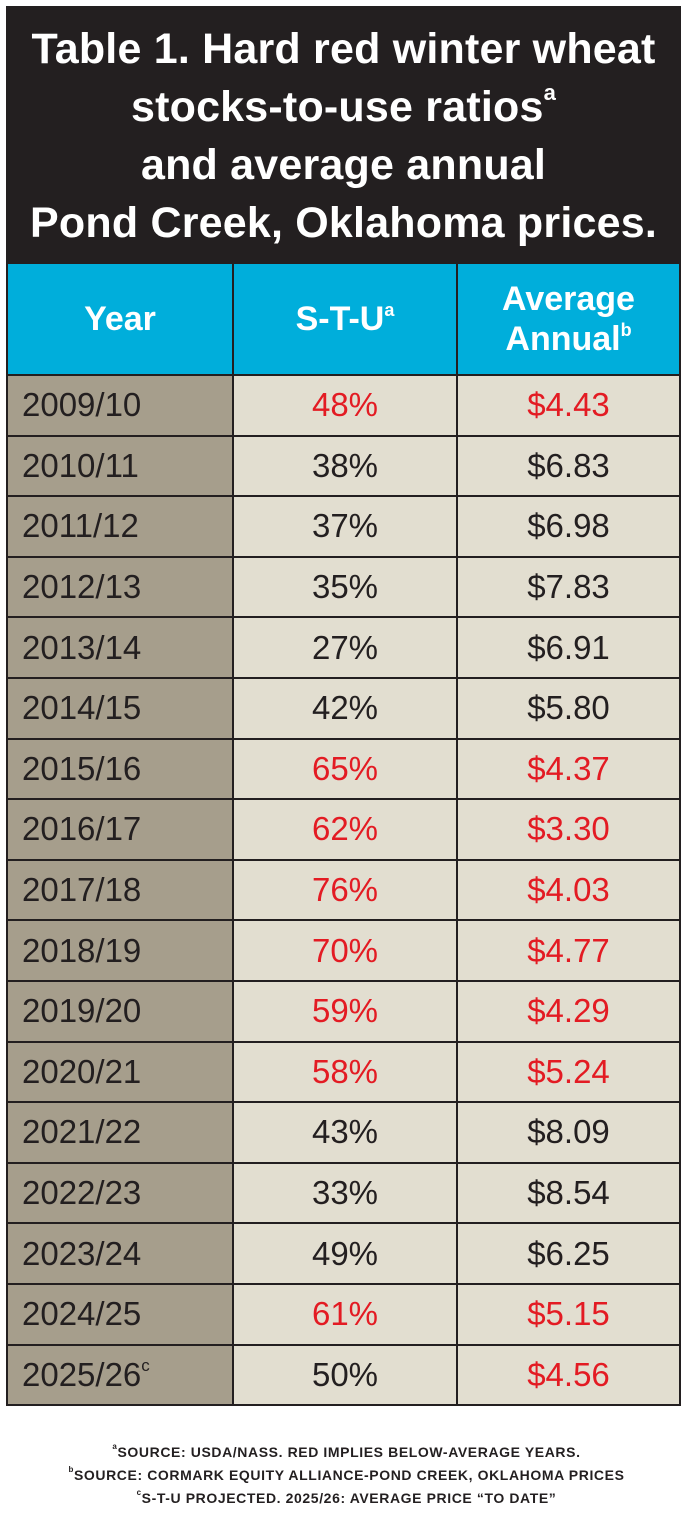 The height and width of the screenshot is (1519, 693). I want to click on title-line-2-text: stocks-to-use ratios, so click(337, 107).